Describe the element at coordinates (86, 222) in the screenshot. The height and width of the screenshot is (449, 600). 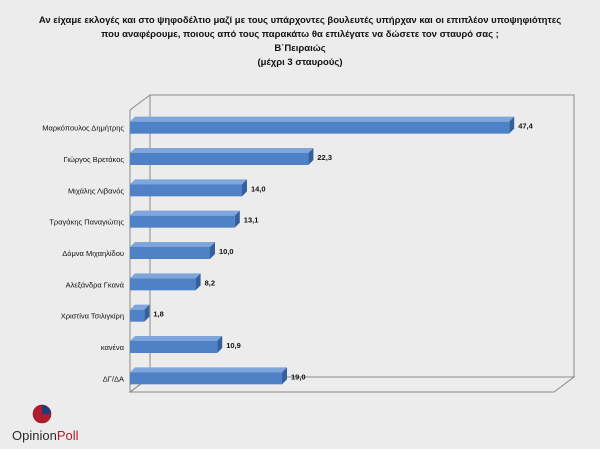
I see `category-label-4: Τραγάκης Παναγιώτης` at that location.